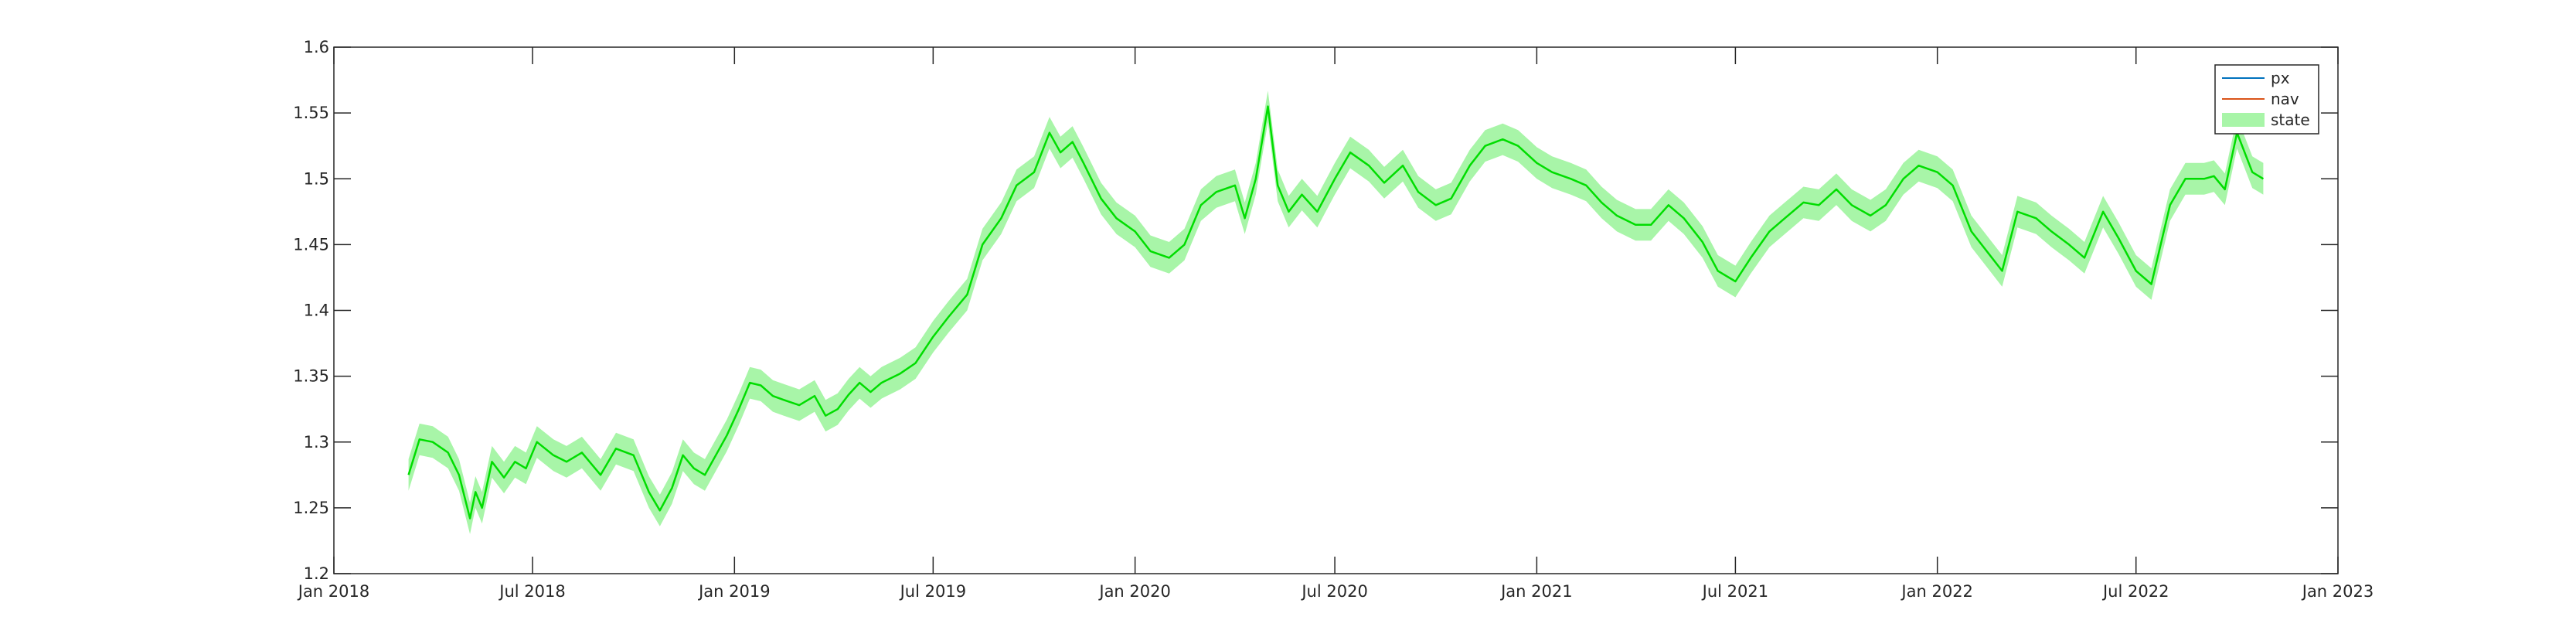 Image resolution: width=2576 pixels, height=644 pixels. I want to click on x-tick-label: Jul 2022, so click(2135, 591).